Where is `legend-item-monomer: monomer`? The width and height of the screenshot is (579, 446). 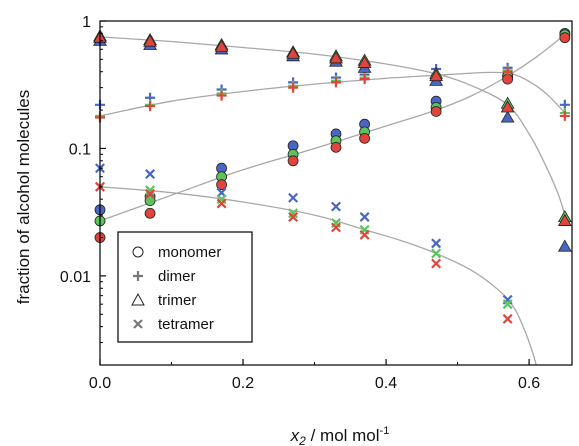
legend-item-monomer: monomer is located at coordinates (176, 252).